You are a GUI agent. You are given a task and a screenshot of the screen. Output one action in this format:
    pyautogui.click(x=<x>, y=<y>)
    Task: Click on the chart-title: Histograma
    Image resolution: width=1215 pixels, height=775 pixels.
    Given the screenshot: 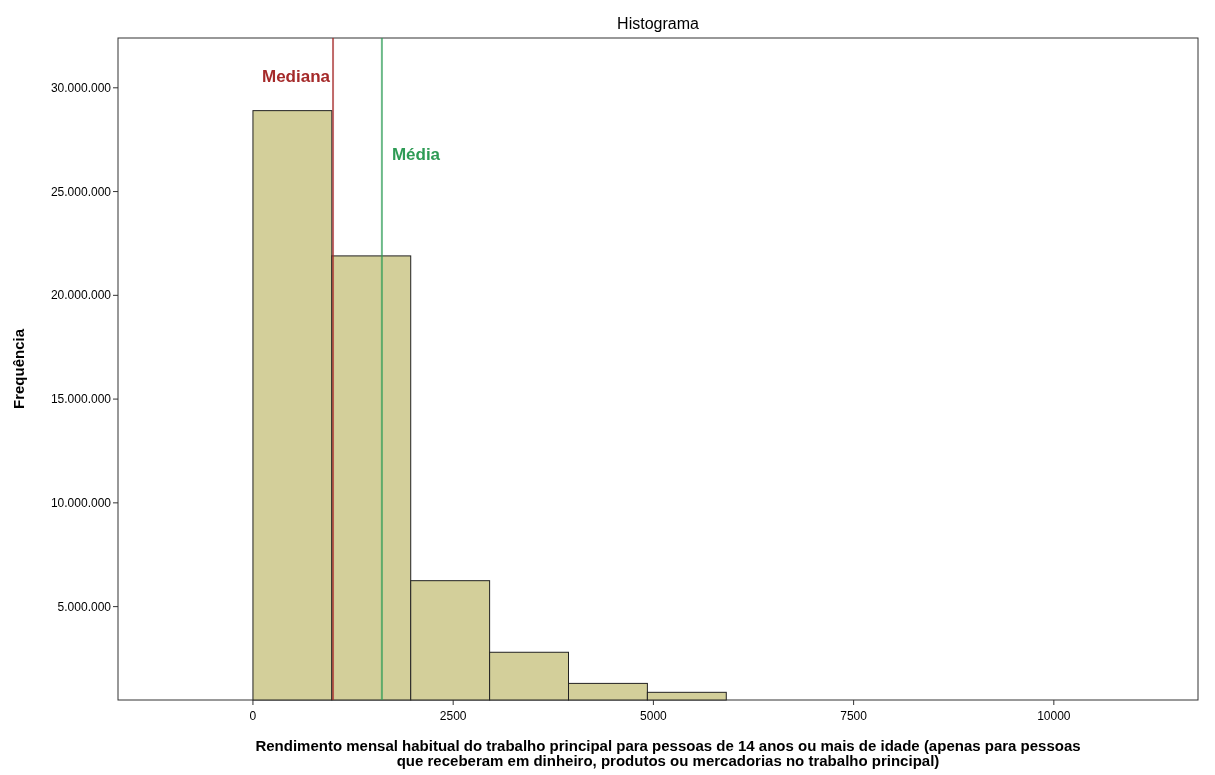 What is the action you would take?
    pyautogui.click(x=658, y=23)
    